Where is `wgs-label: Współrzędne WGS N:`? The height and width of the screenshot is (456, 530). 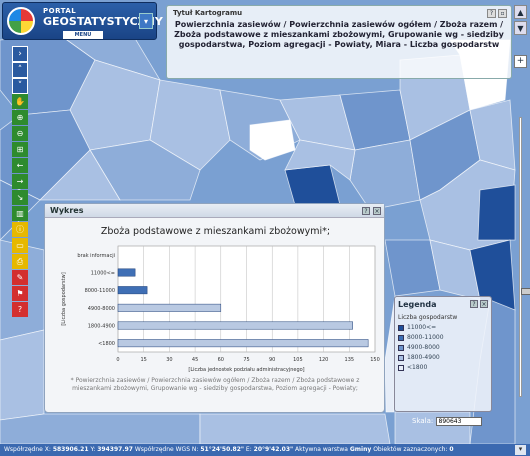 wgs-label: Współrzędne WGS N: is located at coordinates (166, 449).